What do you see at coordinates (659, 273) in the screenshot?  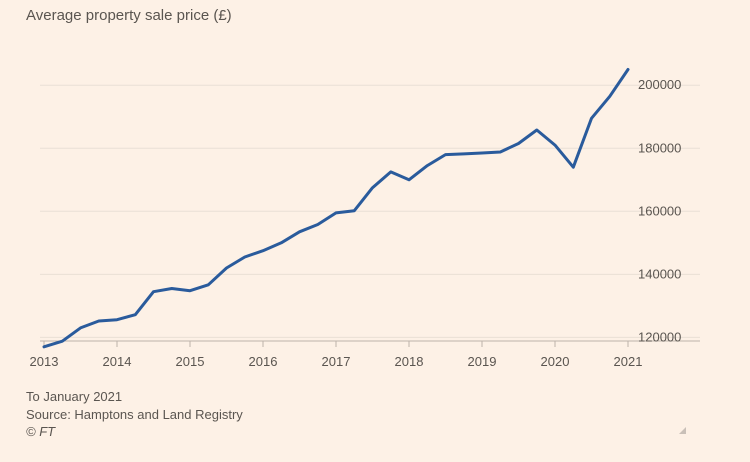 I see `y-tick-label: 140000` at bounding box center [659, 273].